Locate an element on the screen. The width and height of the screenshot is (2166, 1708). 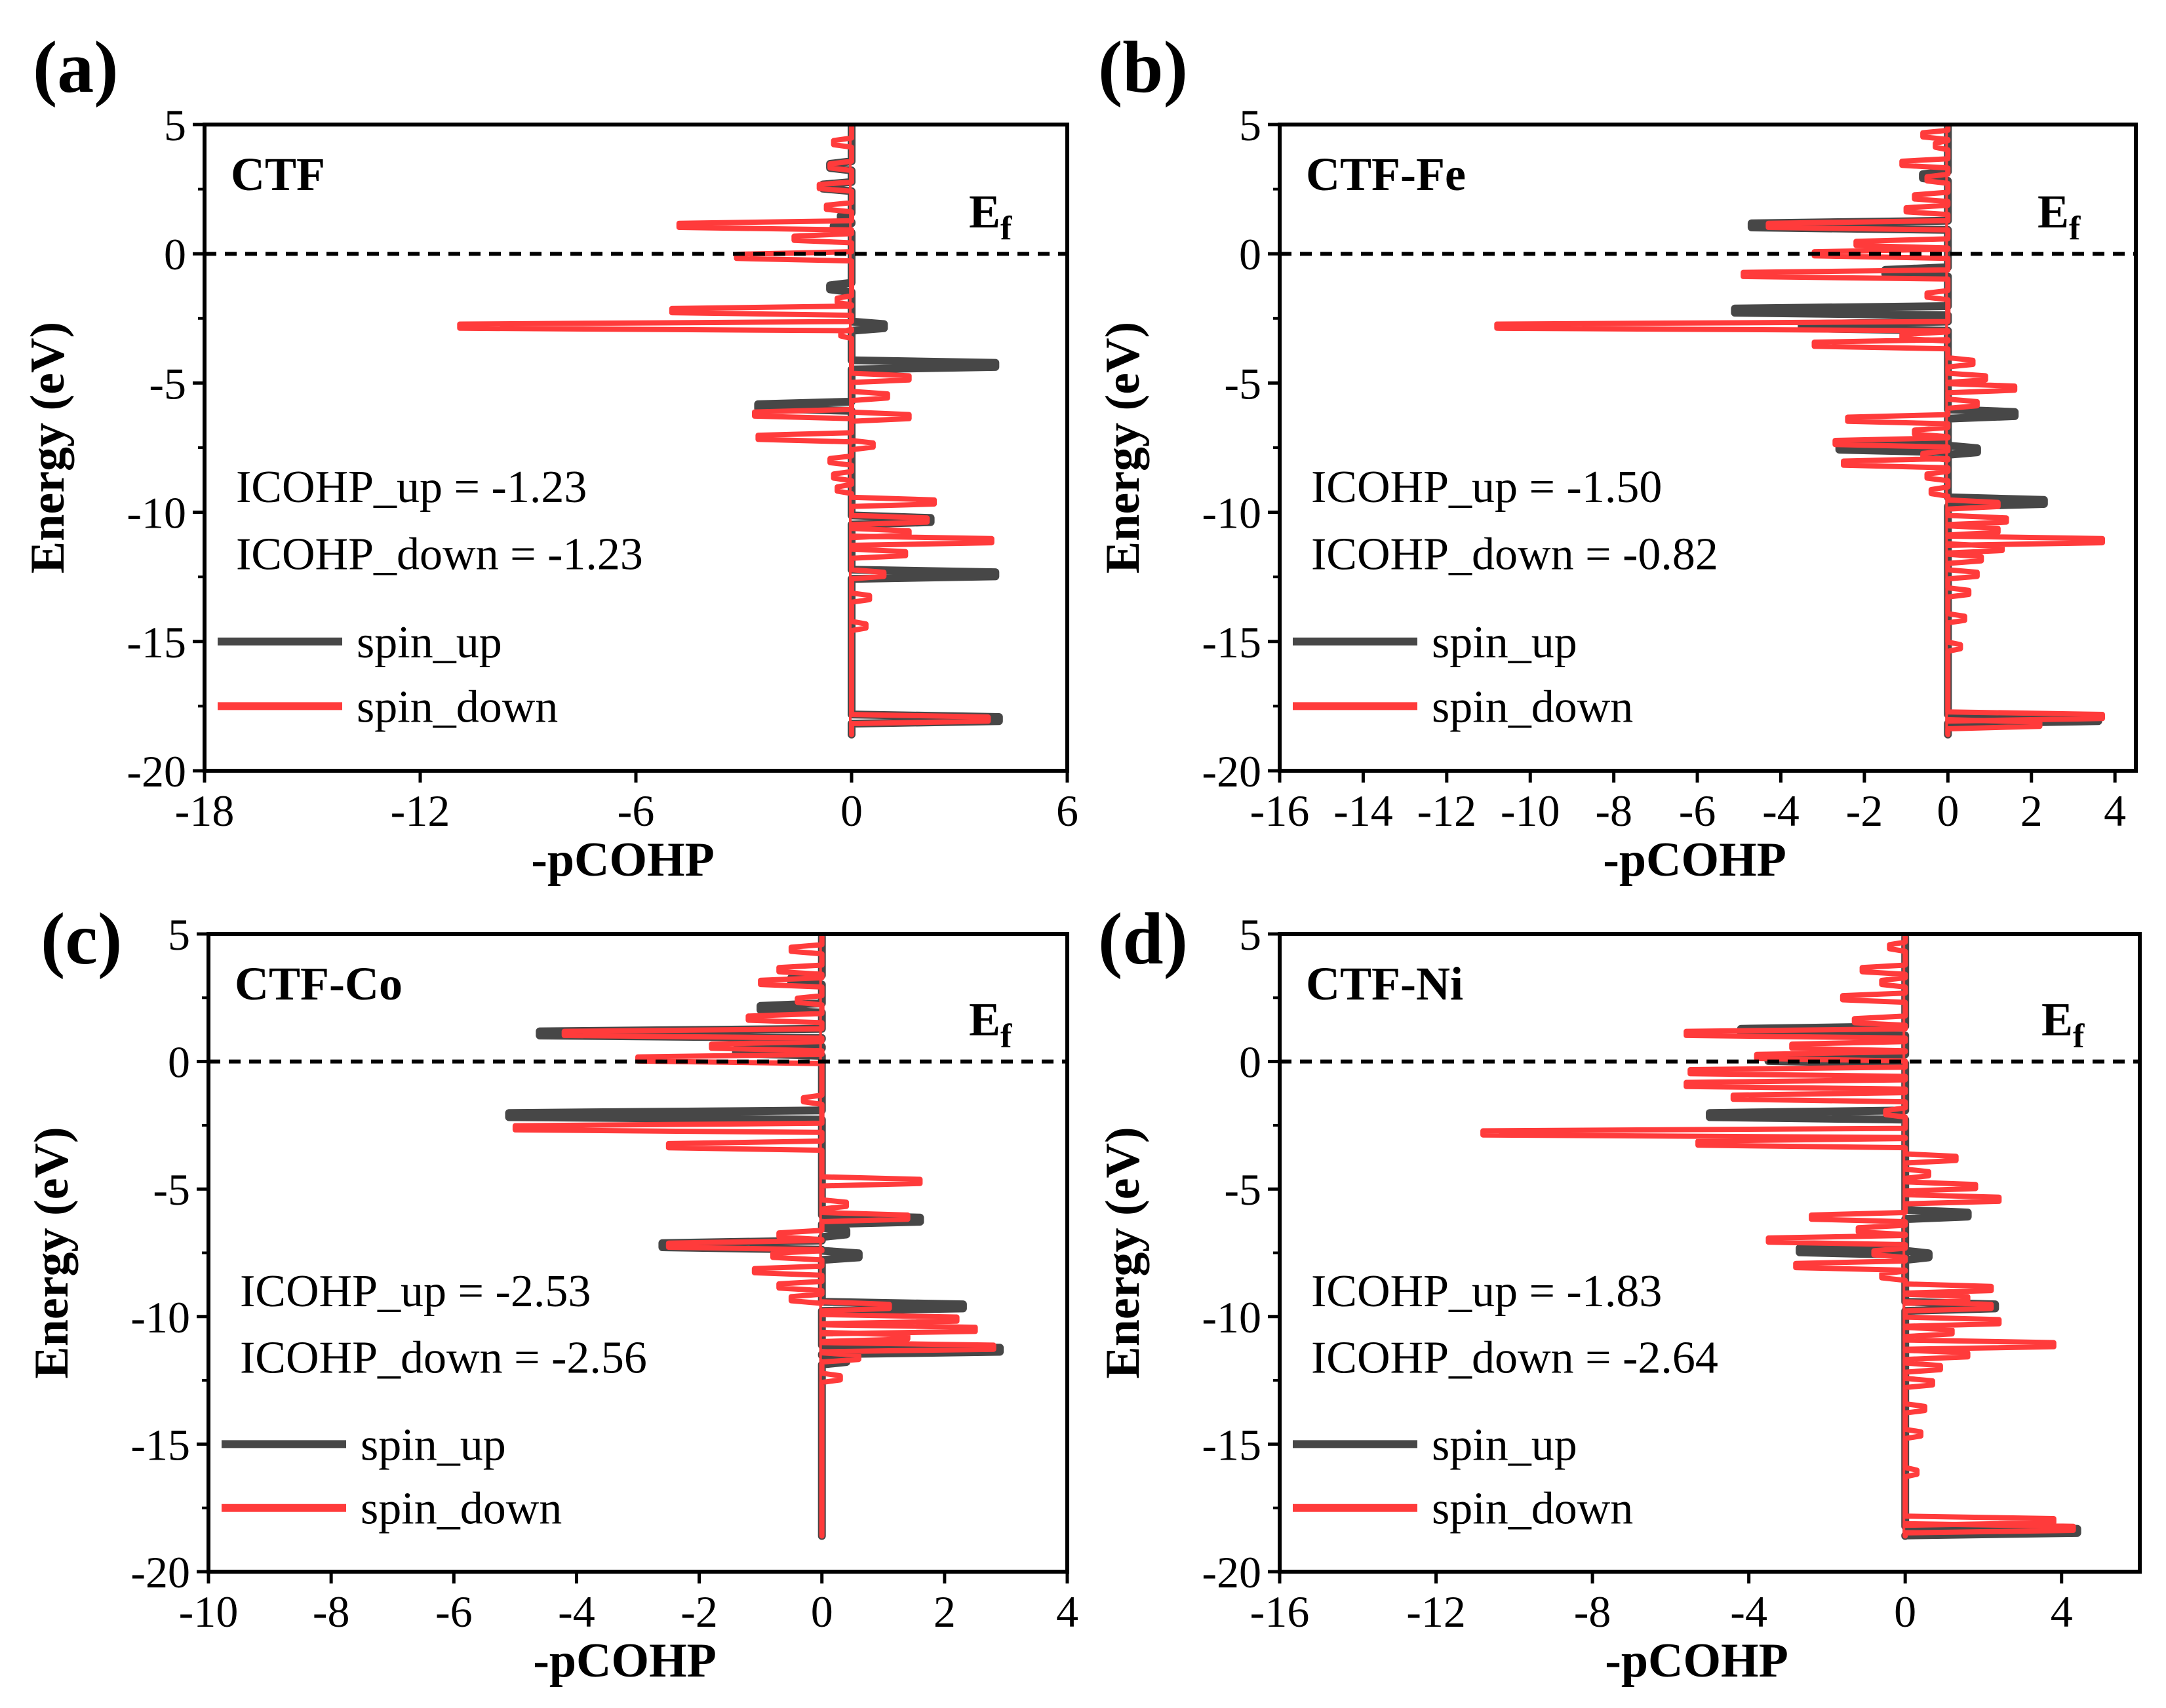
icohp-up-annotation: ICOHP_up = -2.53 is located at coordinates (415, 1291).